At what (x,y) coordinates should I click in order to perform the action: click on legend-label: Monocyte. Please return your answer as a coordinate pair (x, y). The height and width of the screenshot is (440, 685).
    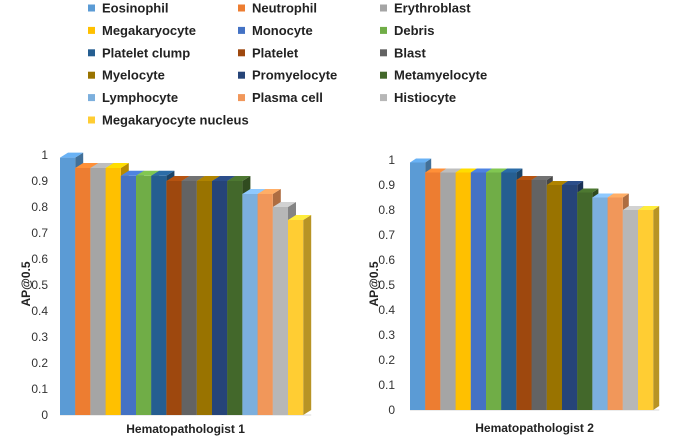
    Looking at the image, I should click on (282, 30).